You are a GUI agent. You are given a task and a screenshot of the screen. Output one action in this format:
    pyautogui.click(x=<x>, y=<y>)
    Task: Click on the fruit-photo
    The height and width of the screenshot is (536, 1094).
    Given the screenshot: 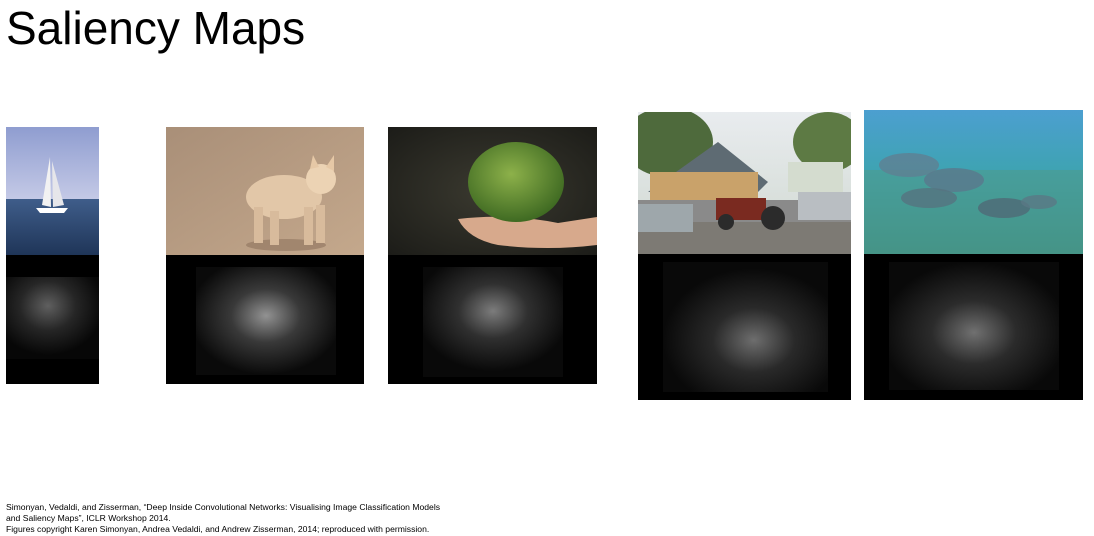 What is the action you would take?
    pyautogui.click(x=492, y=255)
    